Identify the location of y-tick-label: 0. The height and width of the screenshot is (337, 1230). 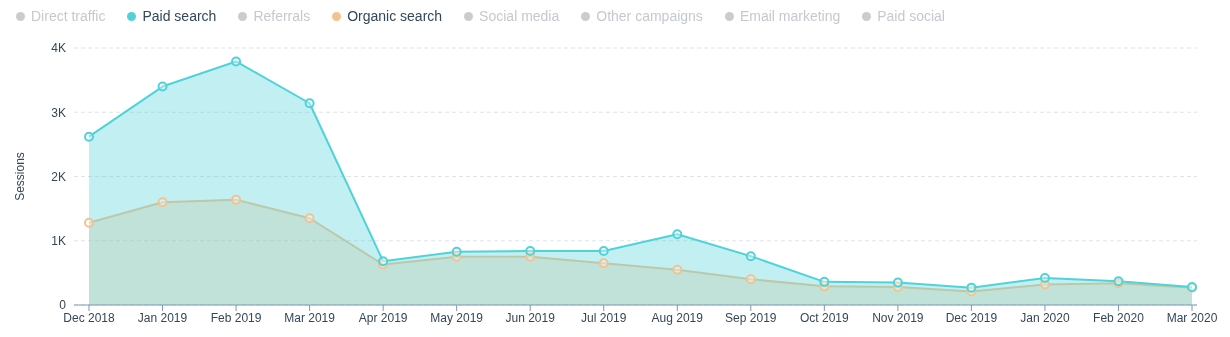
(63, 305).